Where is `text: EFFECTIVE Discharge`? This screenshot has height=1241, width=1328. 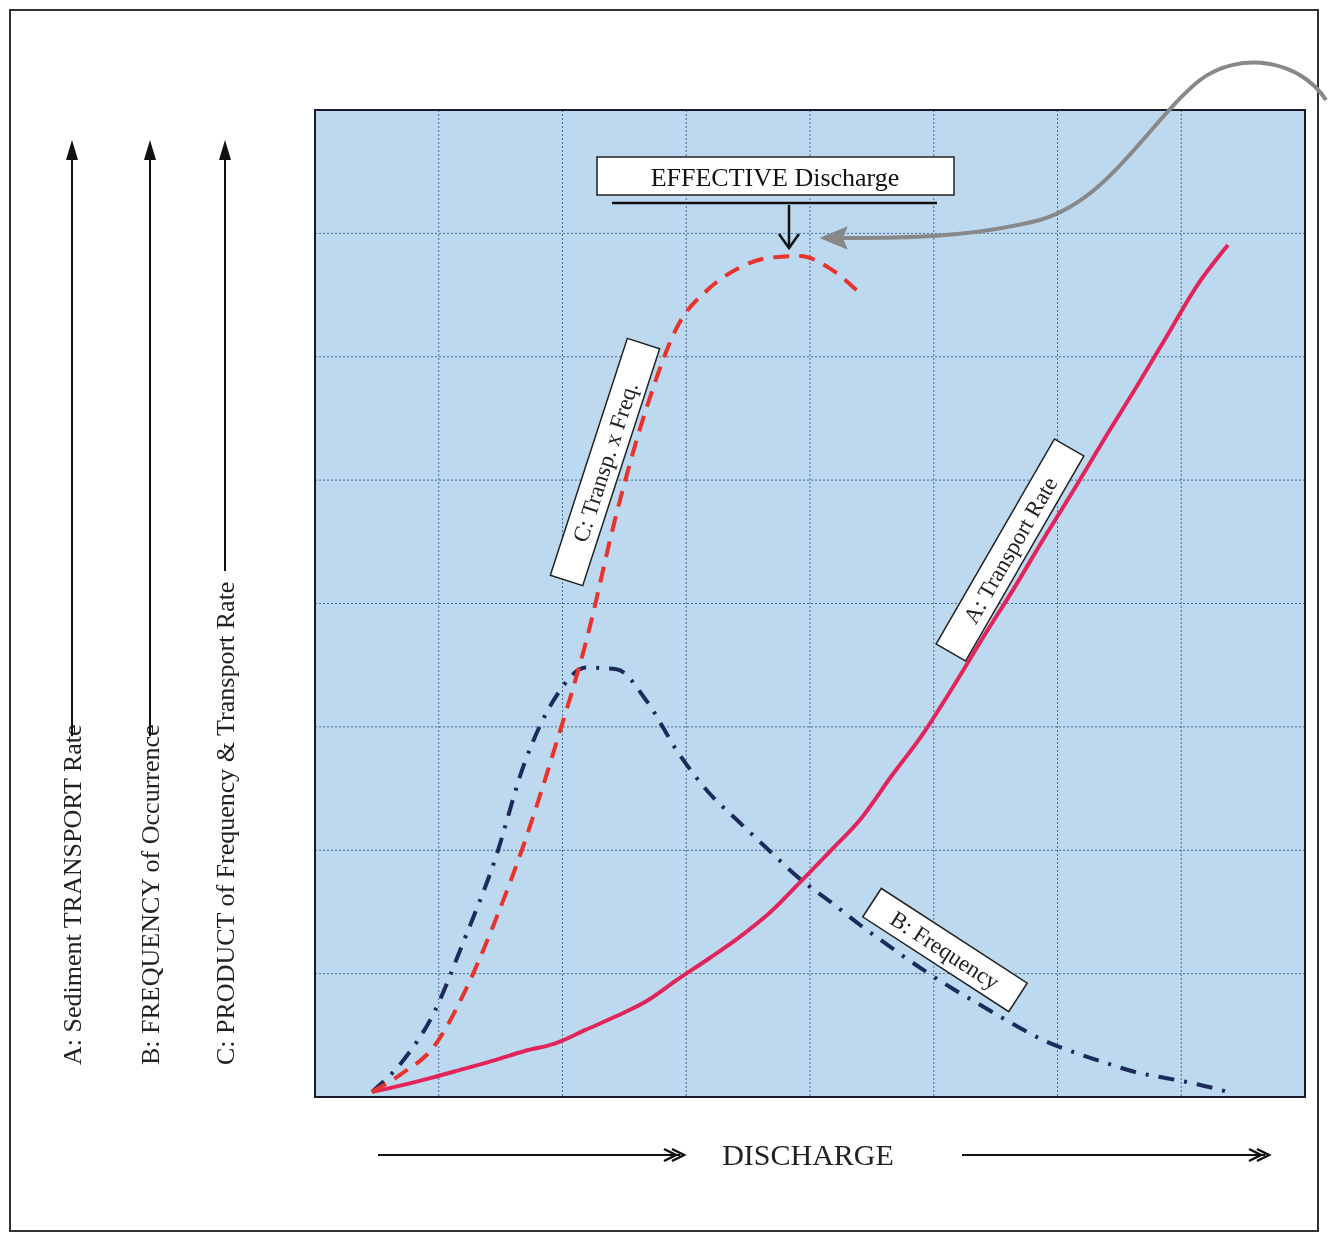
text: EFFECTIVE Discharge is located at coordinates (775, 177).